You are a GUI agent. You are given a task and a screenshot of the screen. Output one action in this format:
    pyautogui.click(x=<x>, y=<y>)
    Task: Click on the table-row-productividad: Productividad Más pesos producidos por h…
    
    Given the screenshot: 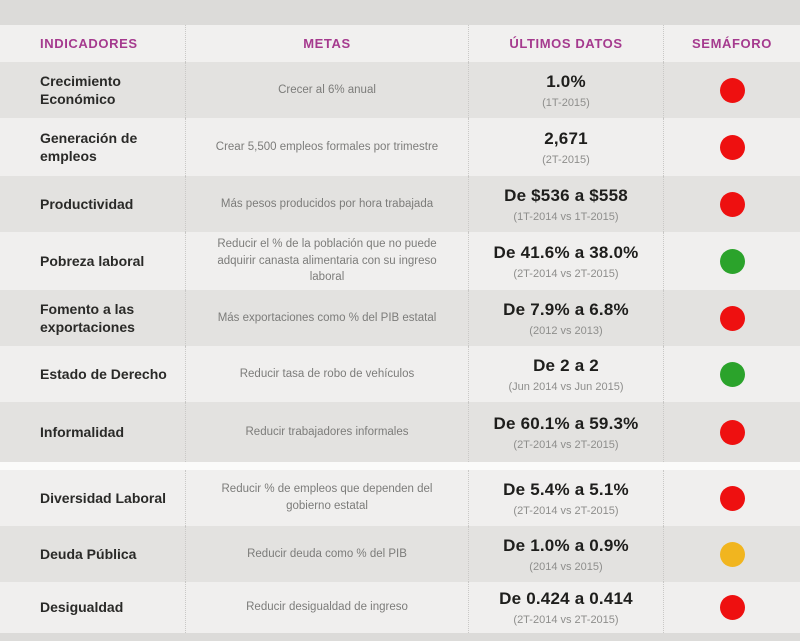 What is the action you would take?
    pyautogui.click(x=400, y=204)
    